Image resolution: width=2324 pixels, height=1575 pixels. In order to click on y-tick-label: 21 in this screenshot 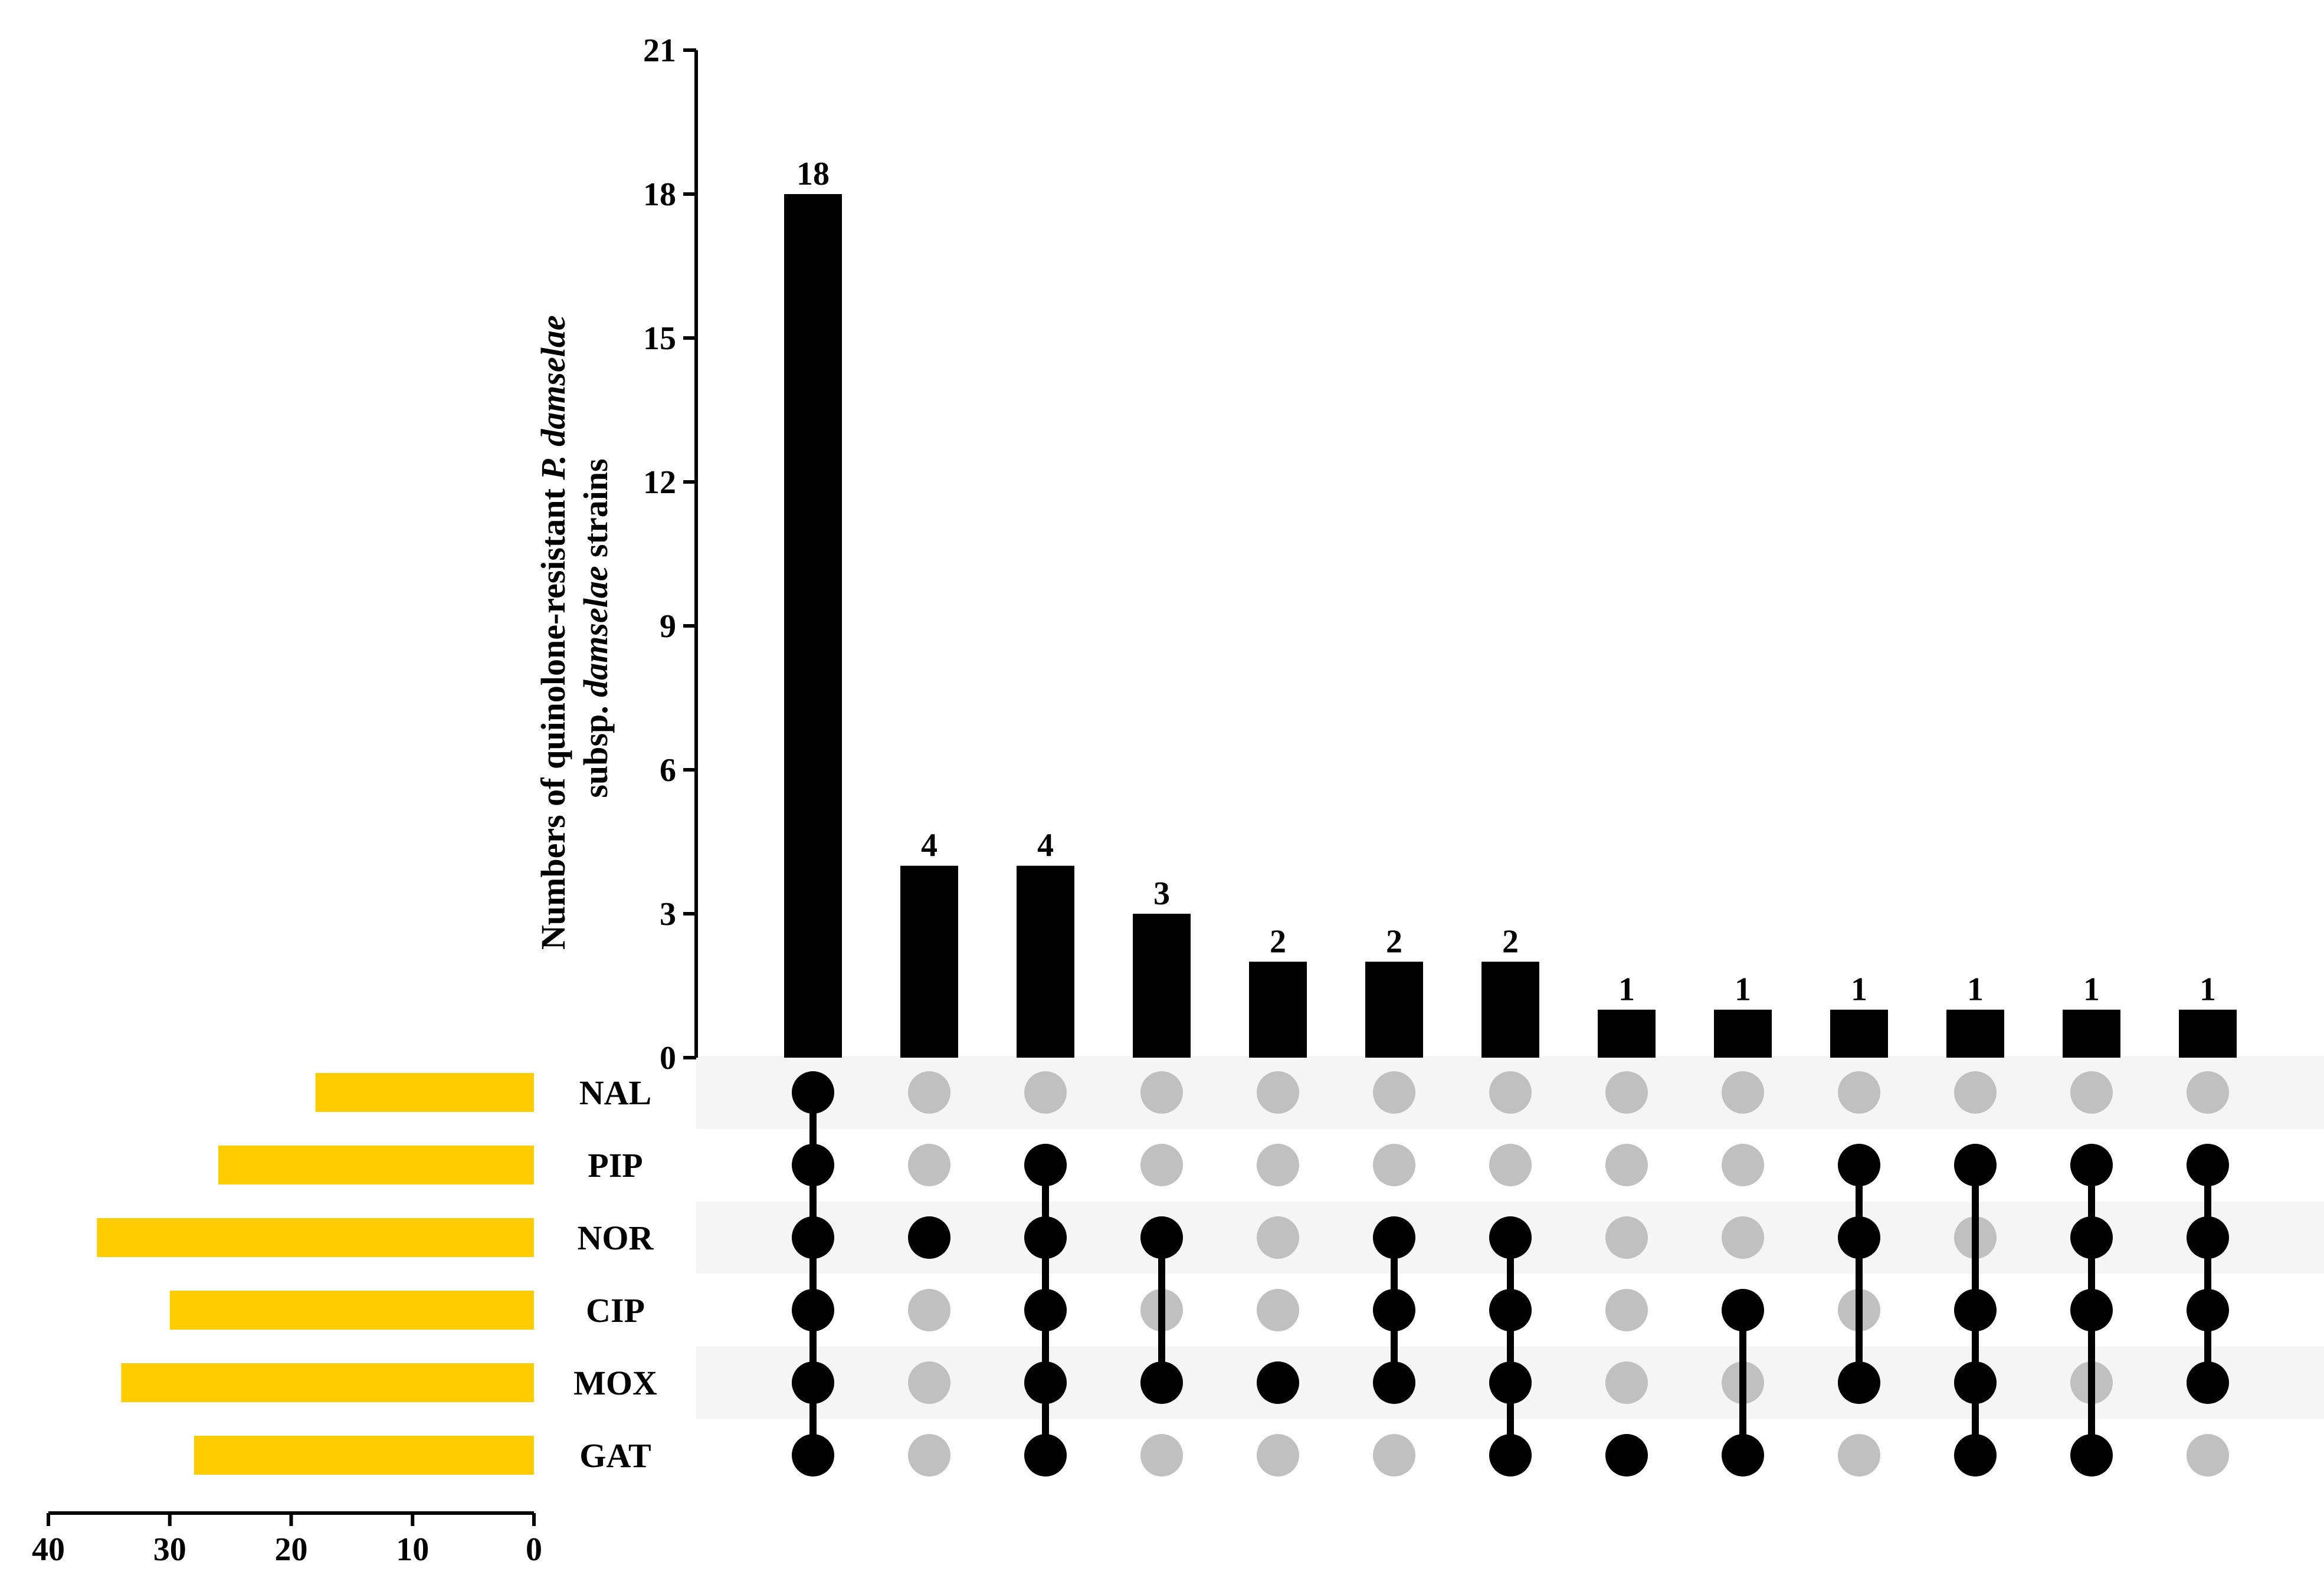, I will do `click(659, 50)`.